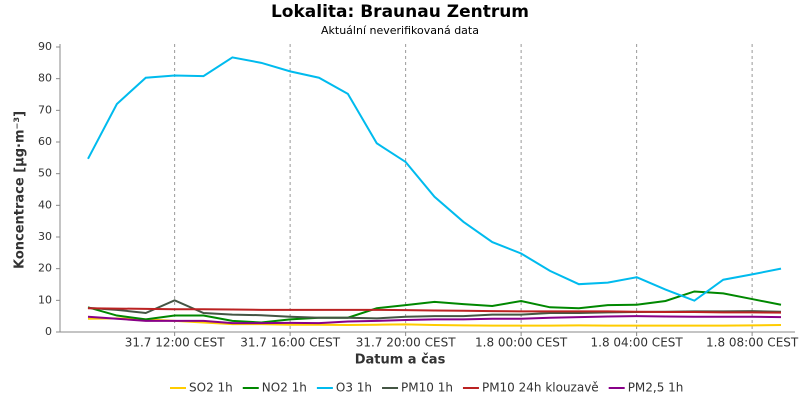 The image size is (800, 400). I want to click on y-tick-label: 80, so click(45, 78).